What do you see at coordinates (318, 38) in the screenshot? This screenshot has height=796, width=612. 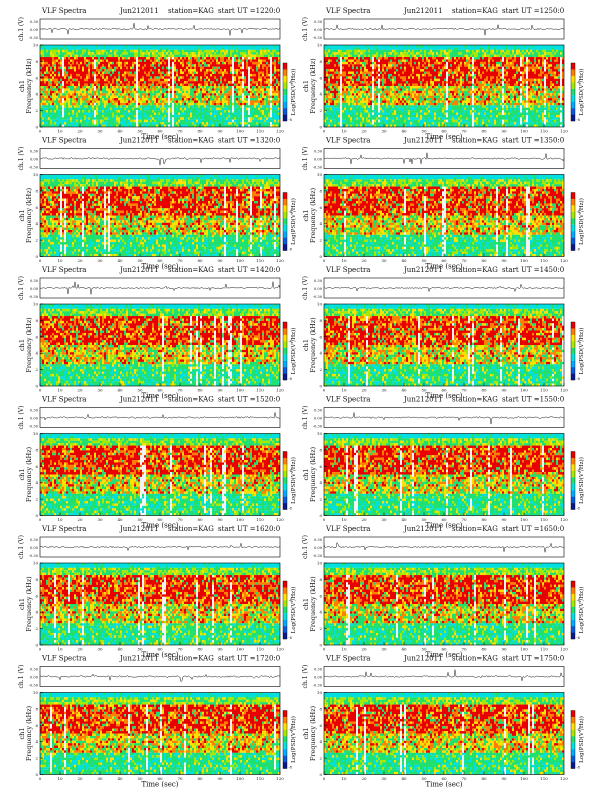 I see `waveform-tick-label: -0.30` at bounding box center [318, 38].